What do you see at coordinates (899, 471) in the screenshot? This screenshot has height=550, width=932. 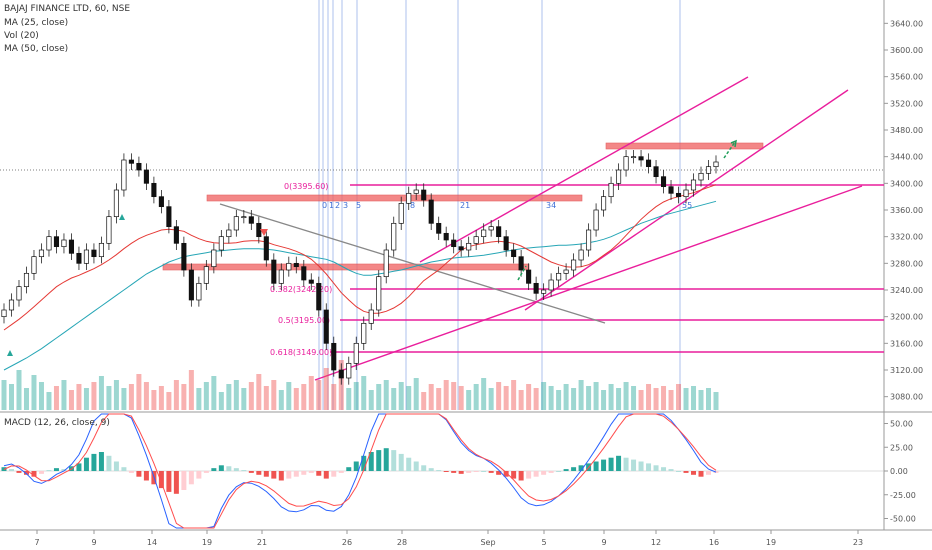 I see `macd-tick-label: 0.00` at bounding box center [899, 471].